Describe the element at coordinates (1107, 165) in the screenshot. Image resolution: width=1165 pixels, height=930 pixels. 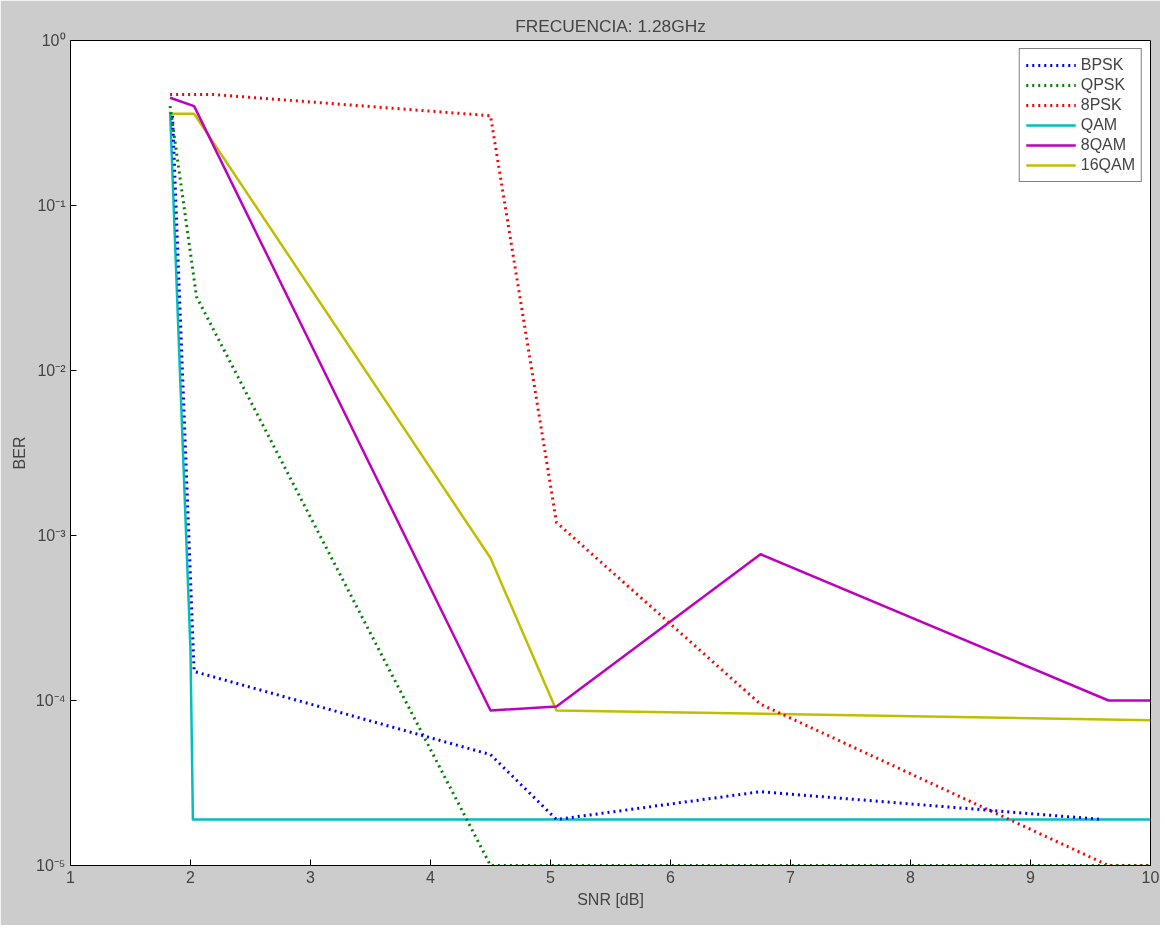
I see `legend-label: 16QAM` at that location.